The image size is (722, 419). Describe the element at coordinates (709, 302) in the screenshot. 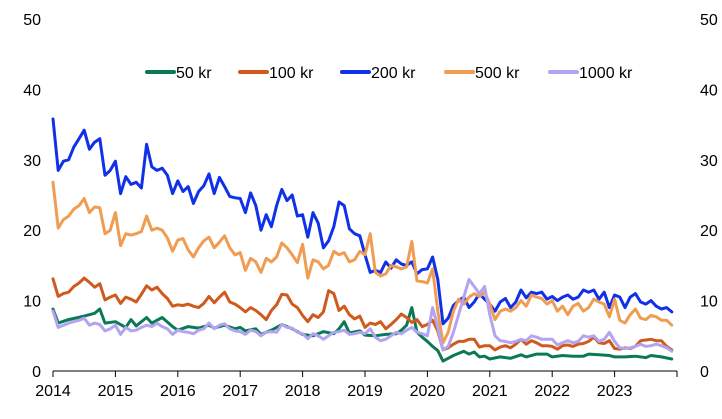

I see `y-tick-label-right: 10` at that location.